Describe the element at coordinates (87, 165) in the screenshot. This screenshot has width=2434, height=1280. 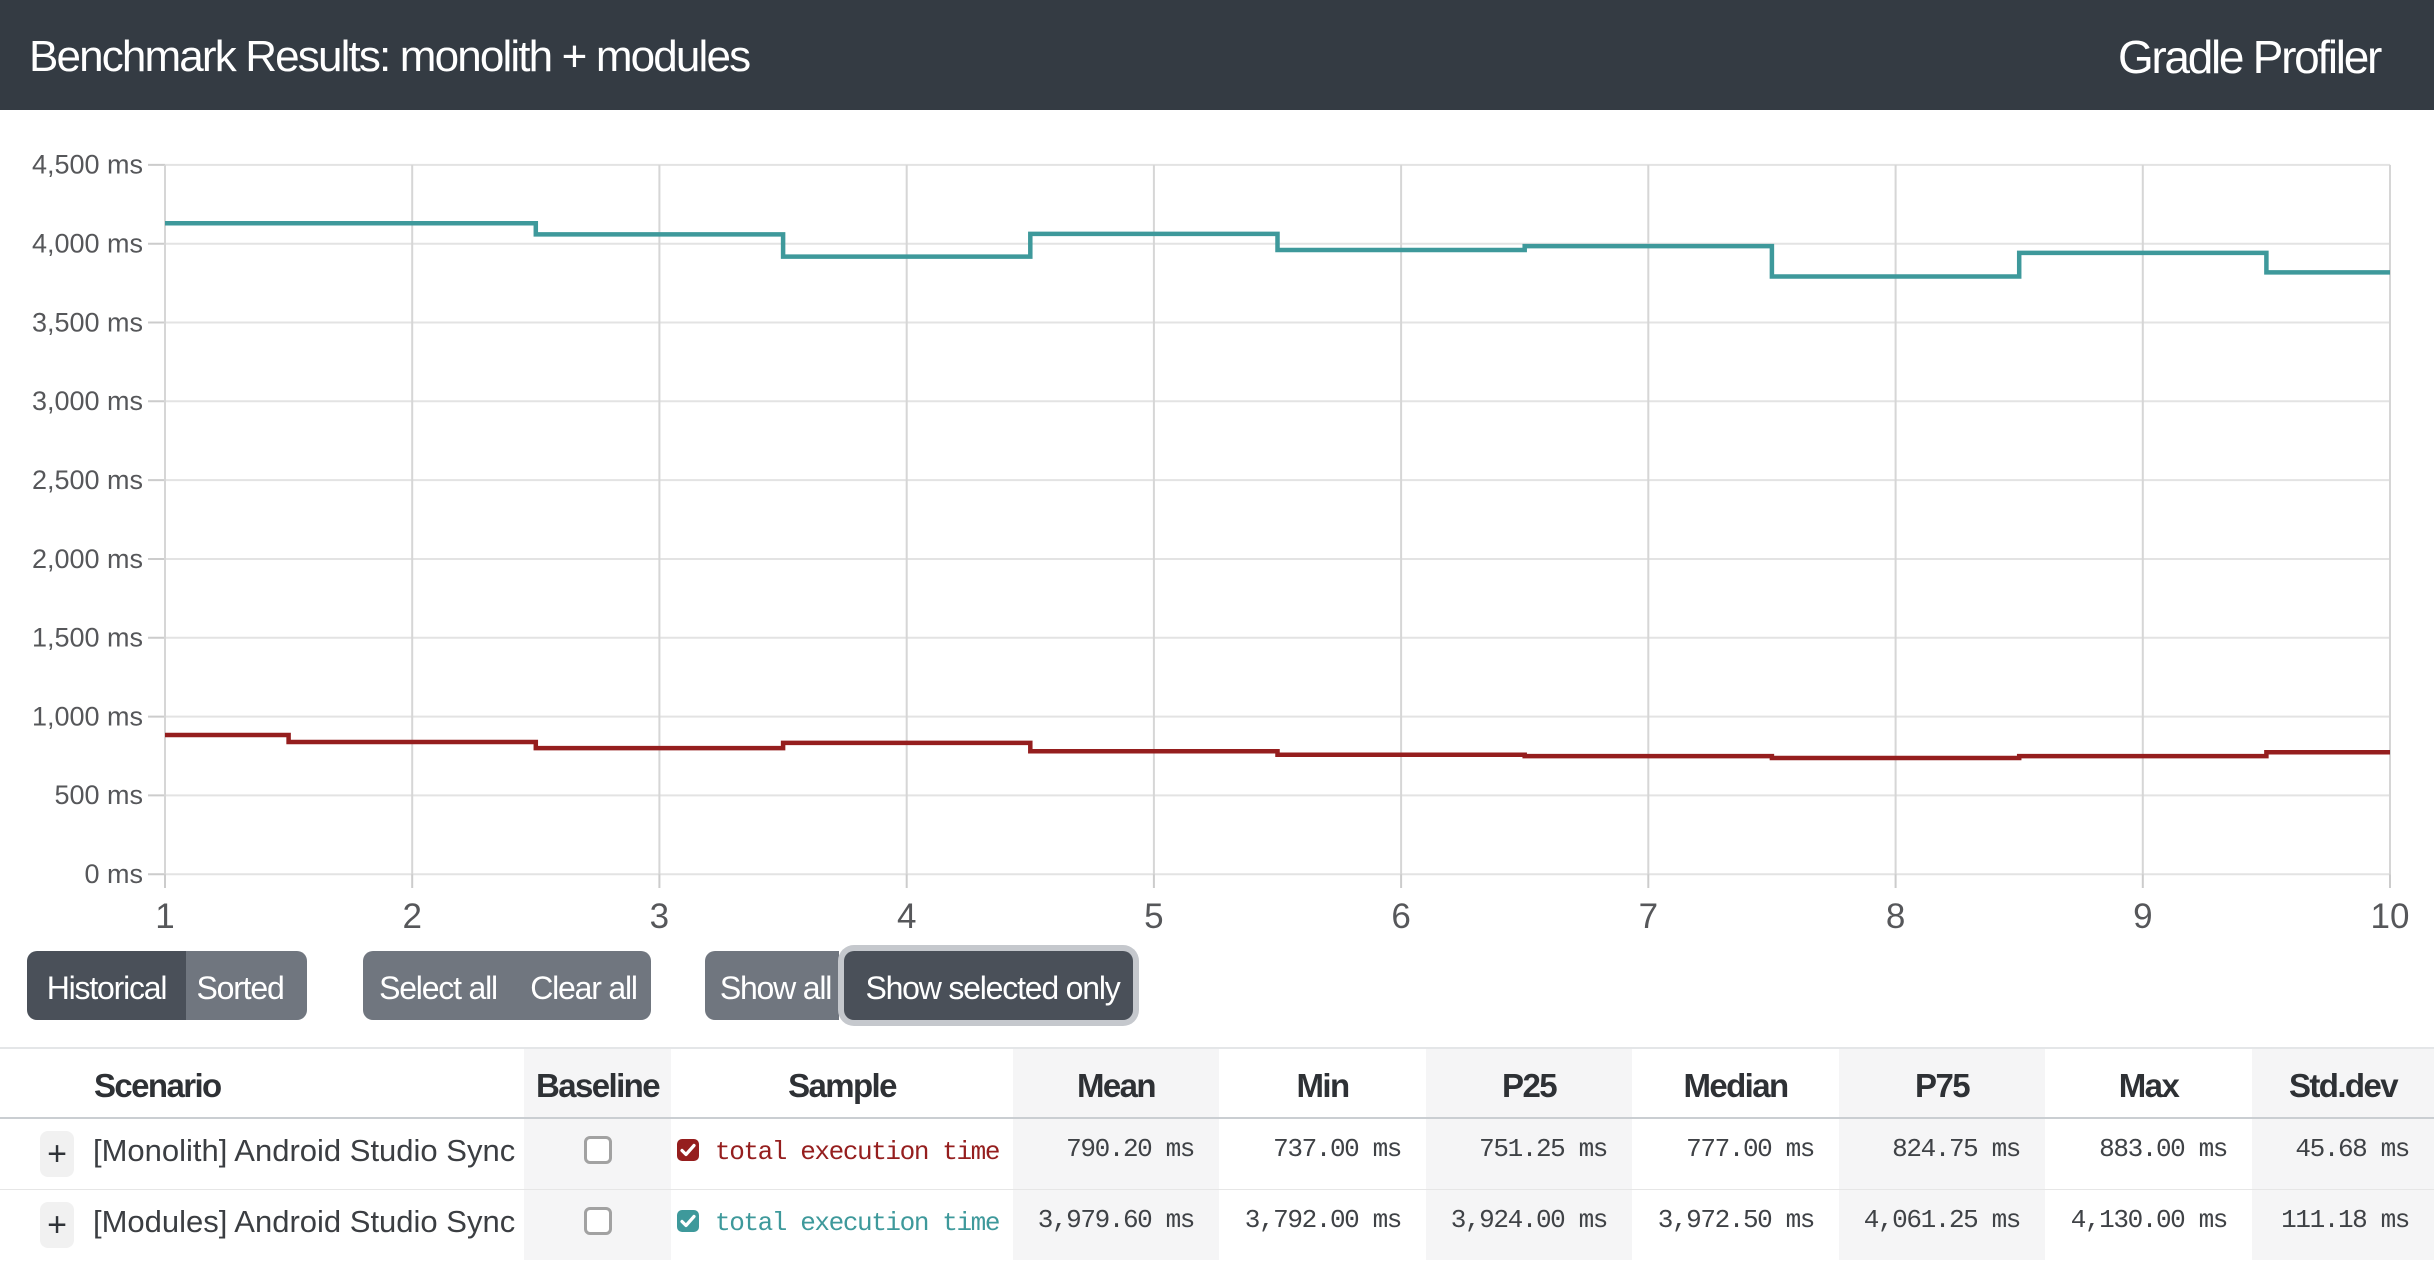
I see `svg-text: 4,500 ms` at that location.